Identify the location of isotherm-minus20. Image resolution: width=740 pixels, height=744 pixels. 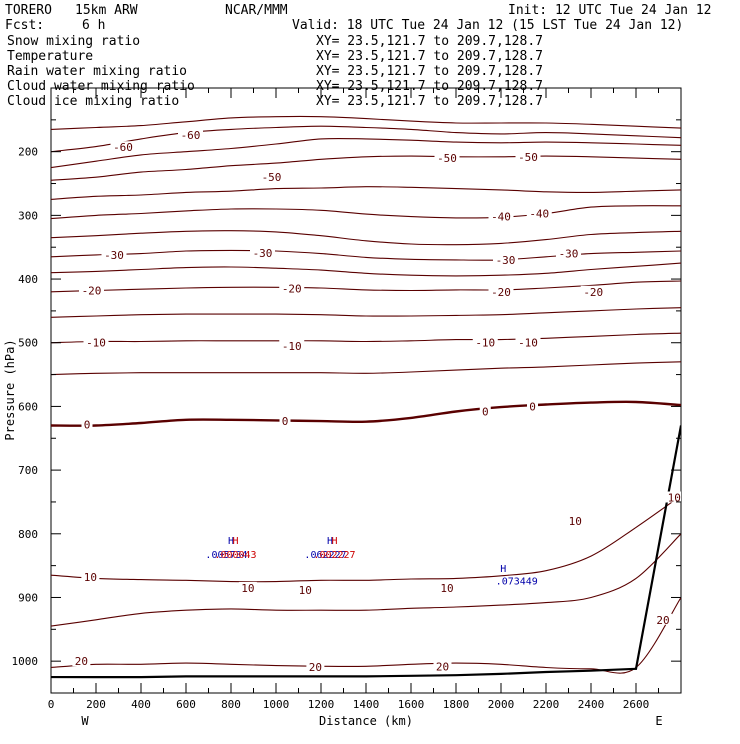
(366, 286).